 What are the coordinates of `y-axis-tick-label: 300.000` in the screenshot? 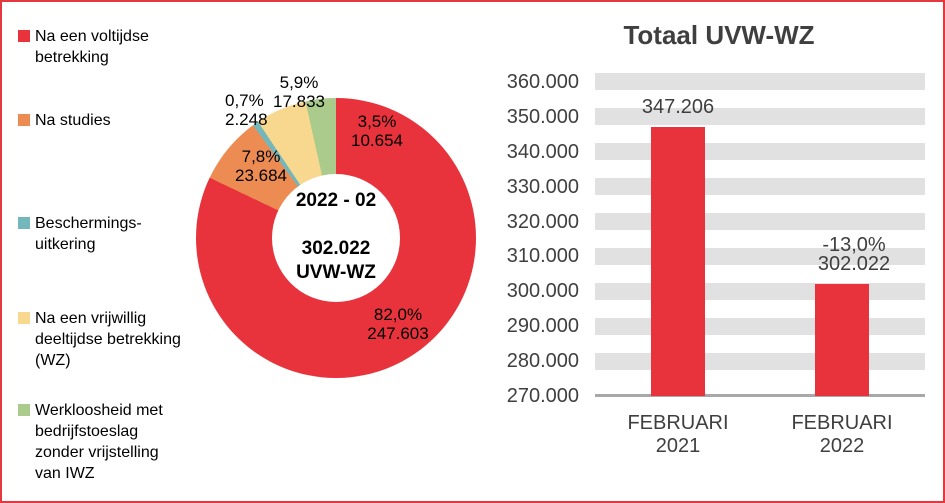 It's located at (542, 291).